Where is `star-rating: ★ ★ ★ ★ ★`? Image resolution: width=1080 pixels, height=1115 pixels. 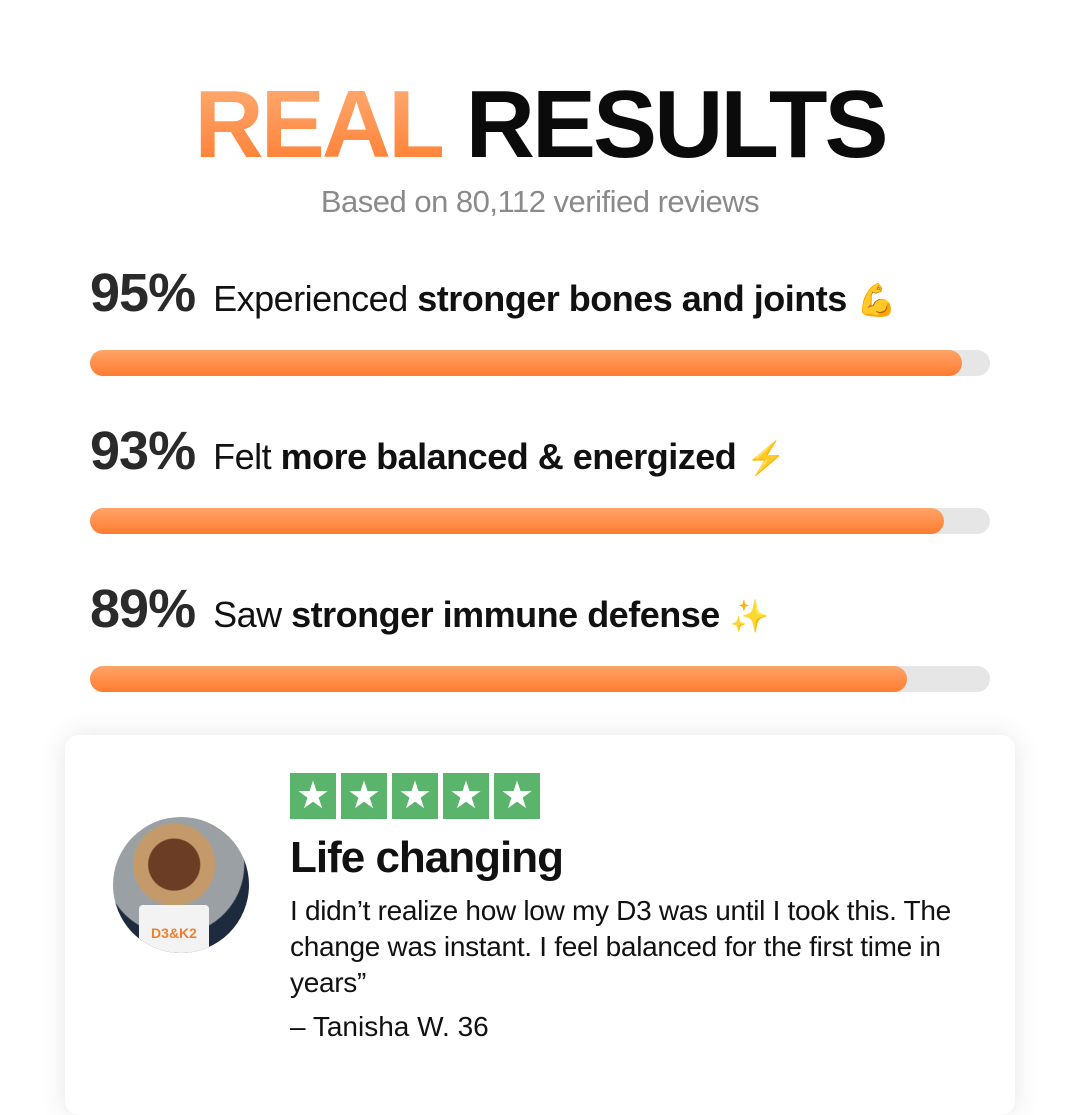
star-rating: ★ ★ ★ ★ ★ is located at coordinates (415, 796).